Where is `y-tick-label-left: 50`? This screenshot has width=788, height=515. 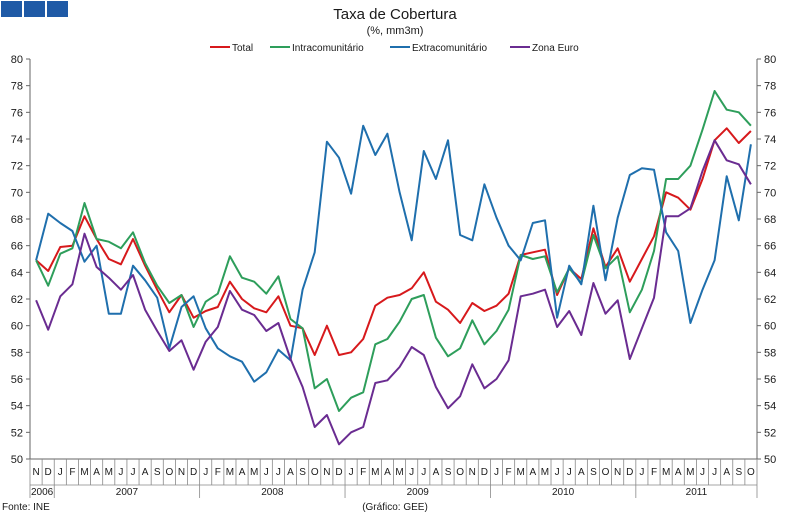
y-tick-label-left: 50 is located at coordinates (17, 460).